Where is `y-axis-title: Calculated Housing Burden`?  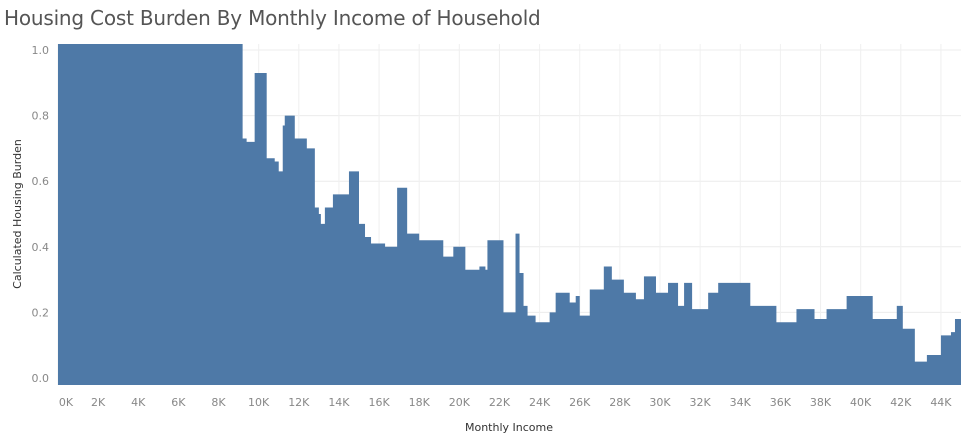 y-axis-title: Calculated Housing Burden is located at coordinates (17, 214).